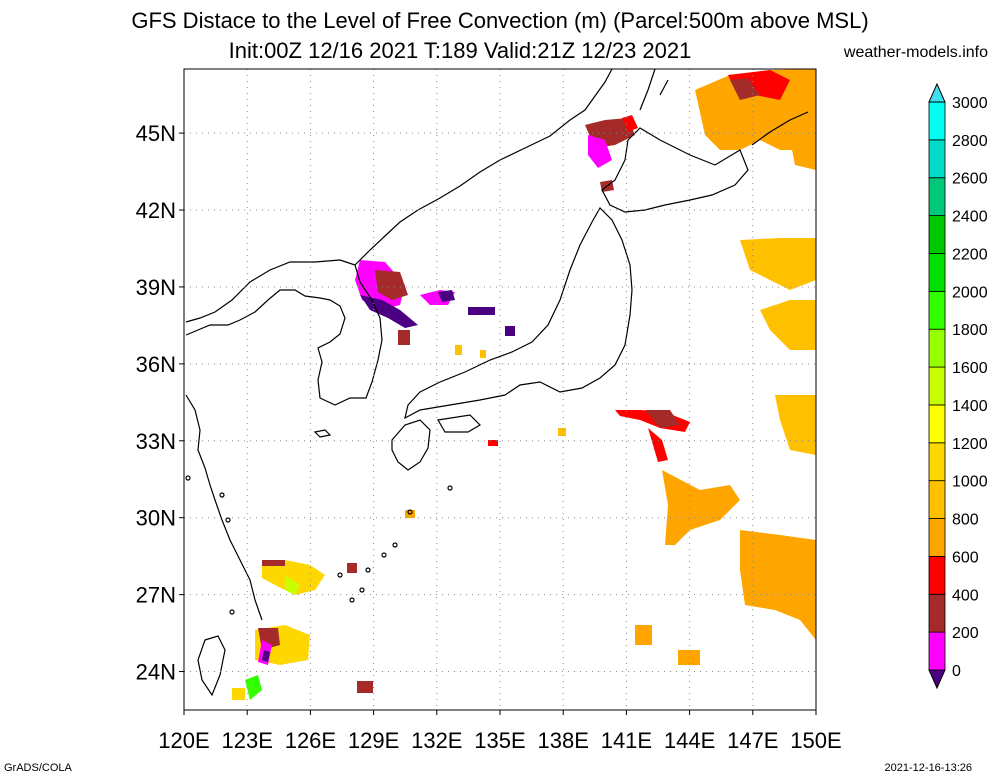  I want to click on colorbar-label: 2600, so click(970, 179).